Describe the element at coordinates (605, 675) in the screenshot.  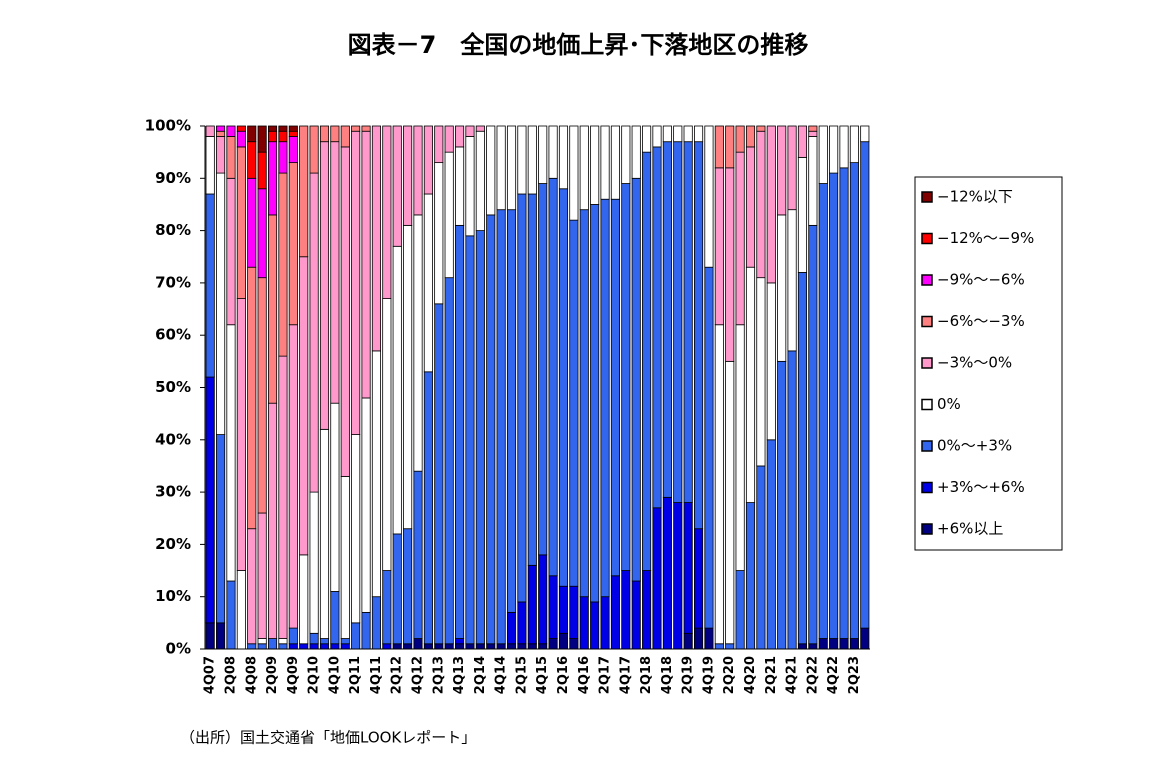
I see `x-tick-label: 2Q17` at that location.